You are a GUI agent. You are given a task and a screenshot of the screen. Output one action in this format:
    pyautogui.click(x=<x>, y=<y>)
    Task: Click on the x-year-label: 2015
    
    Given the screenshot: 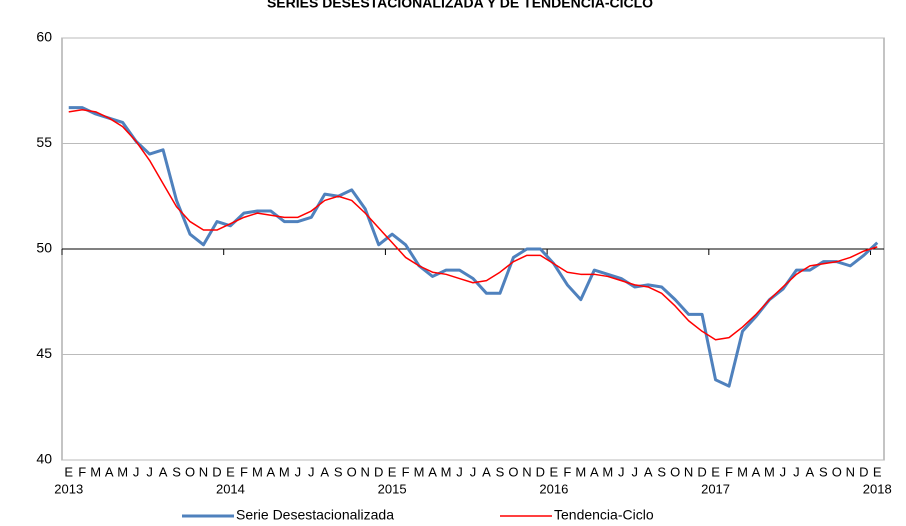 What is the action you would take?
    pyautogui.click(x=392, y=488)
    